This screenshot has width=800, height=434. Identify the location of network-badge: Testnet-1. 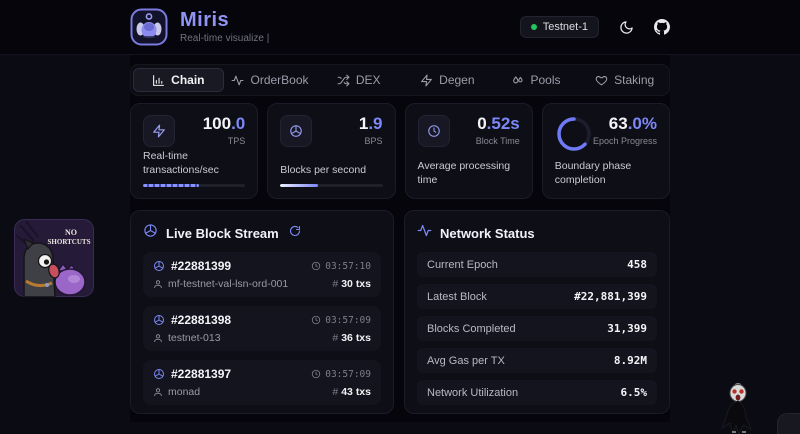
(559, 27).